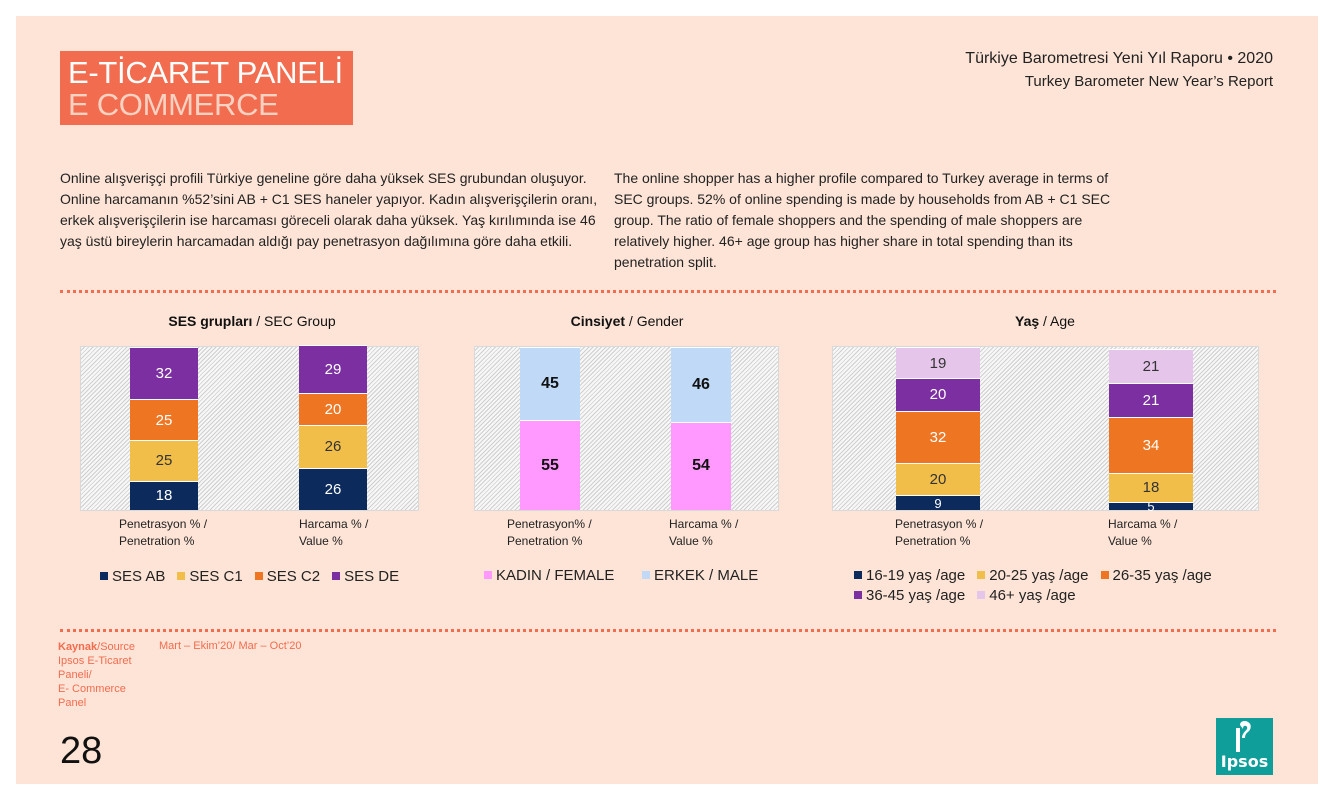  Describe the element at coordinates (939, 532) in the screenshot. I see `age-xlabel-penetration: Penetrasyon % / Penetration %` at that location.